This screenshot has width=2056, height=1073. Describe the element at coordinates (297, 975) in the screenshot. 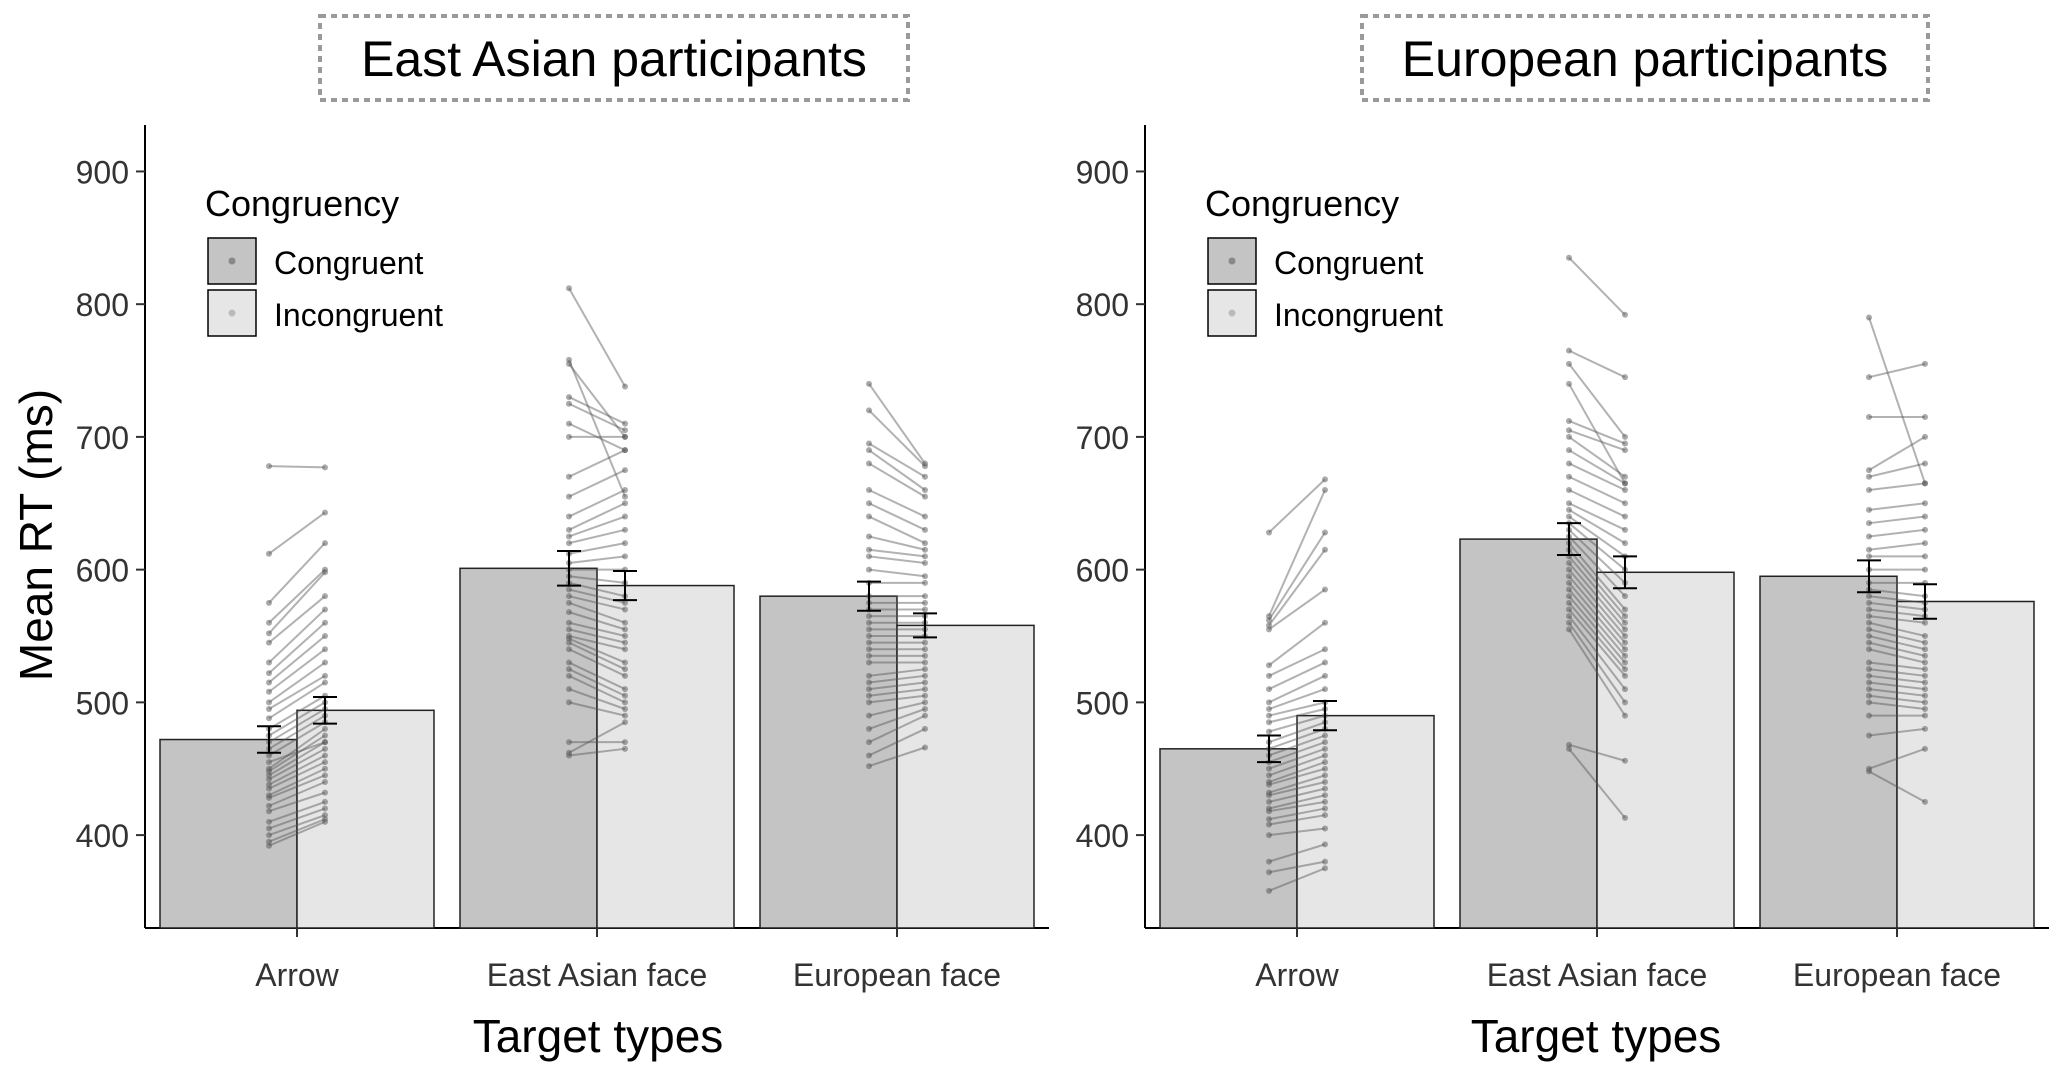

I see `x-tick-label: Arrow` at that location.